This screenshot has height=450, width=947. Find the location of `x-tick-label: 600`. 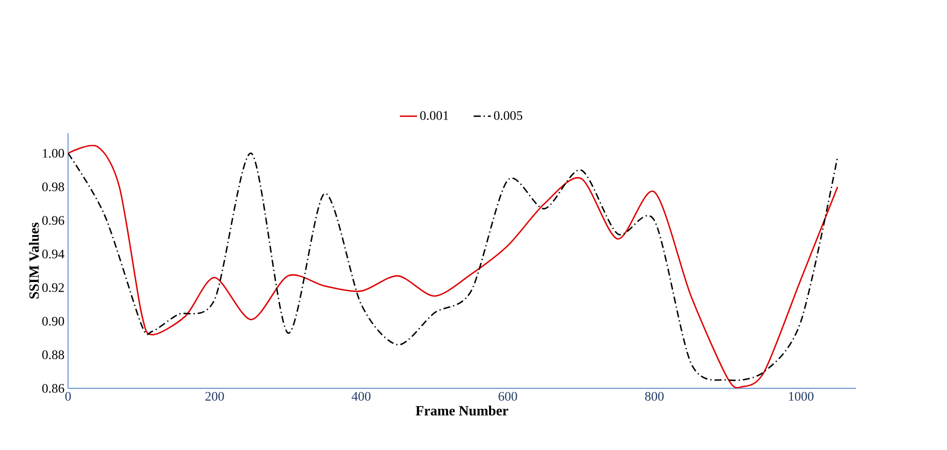

x-tick-label: 600 is located at coordinates (508, 396).